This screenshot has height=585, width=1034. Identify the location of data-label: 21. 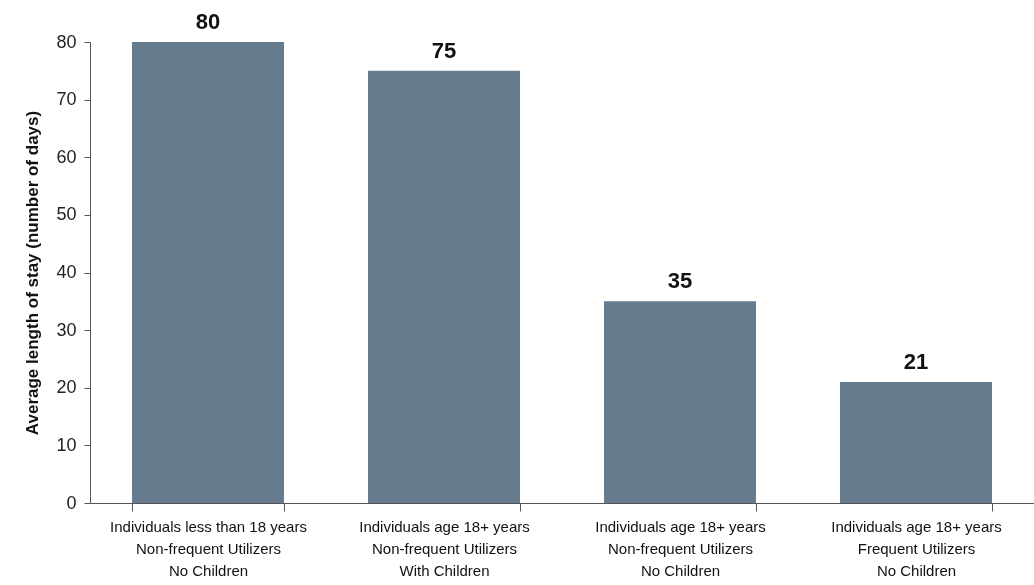
(916, 361).